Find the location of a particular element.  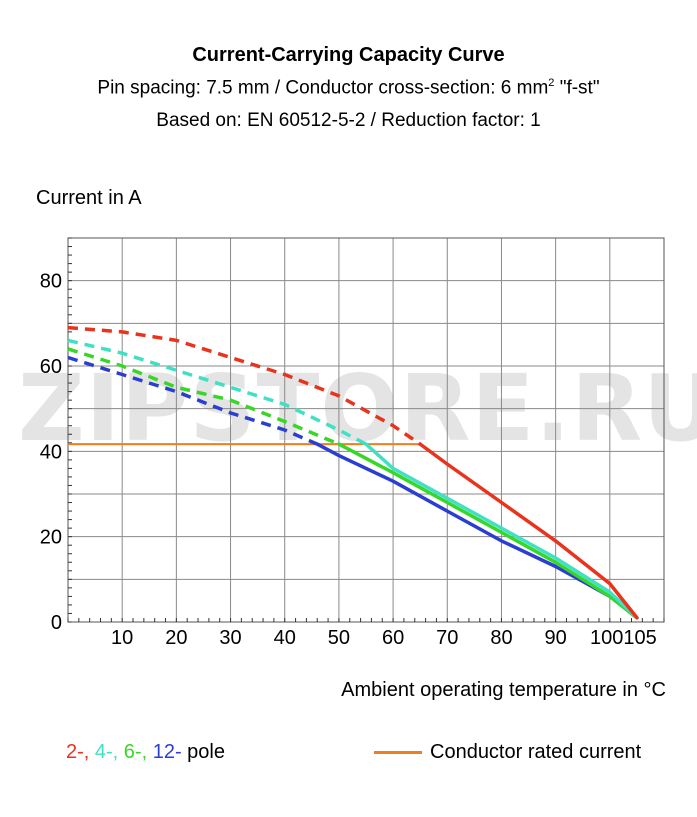

legend-pole-2: 2-, is located at coordinates (78, 752).